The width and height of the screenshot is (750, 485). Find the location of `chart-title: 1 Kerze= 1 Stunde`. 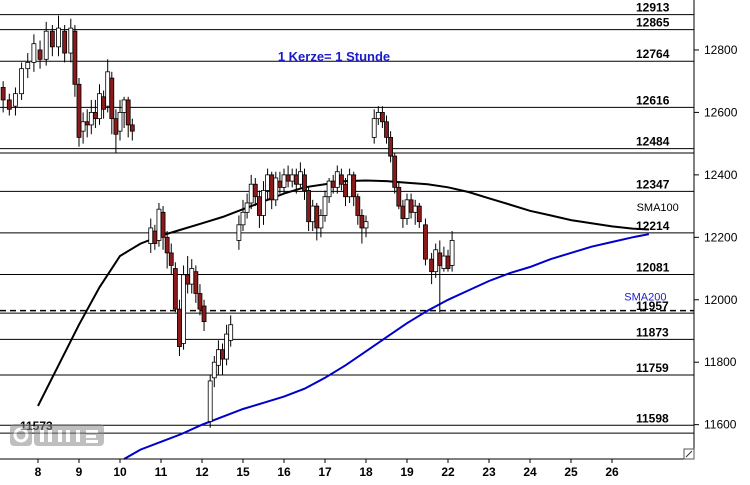

chart-title: 1 Kerze= 1 Stunde is located at coordinates (334, 56).